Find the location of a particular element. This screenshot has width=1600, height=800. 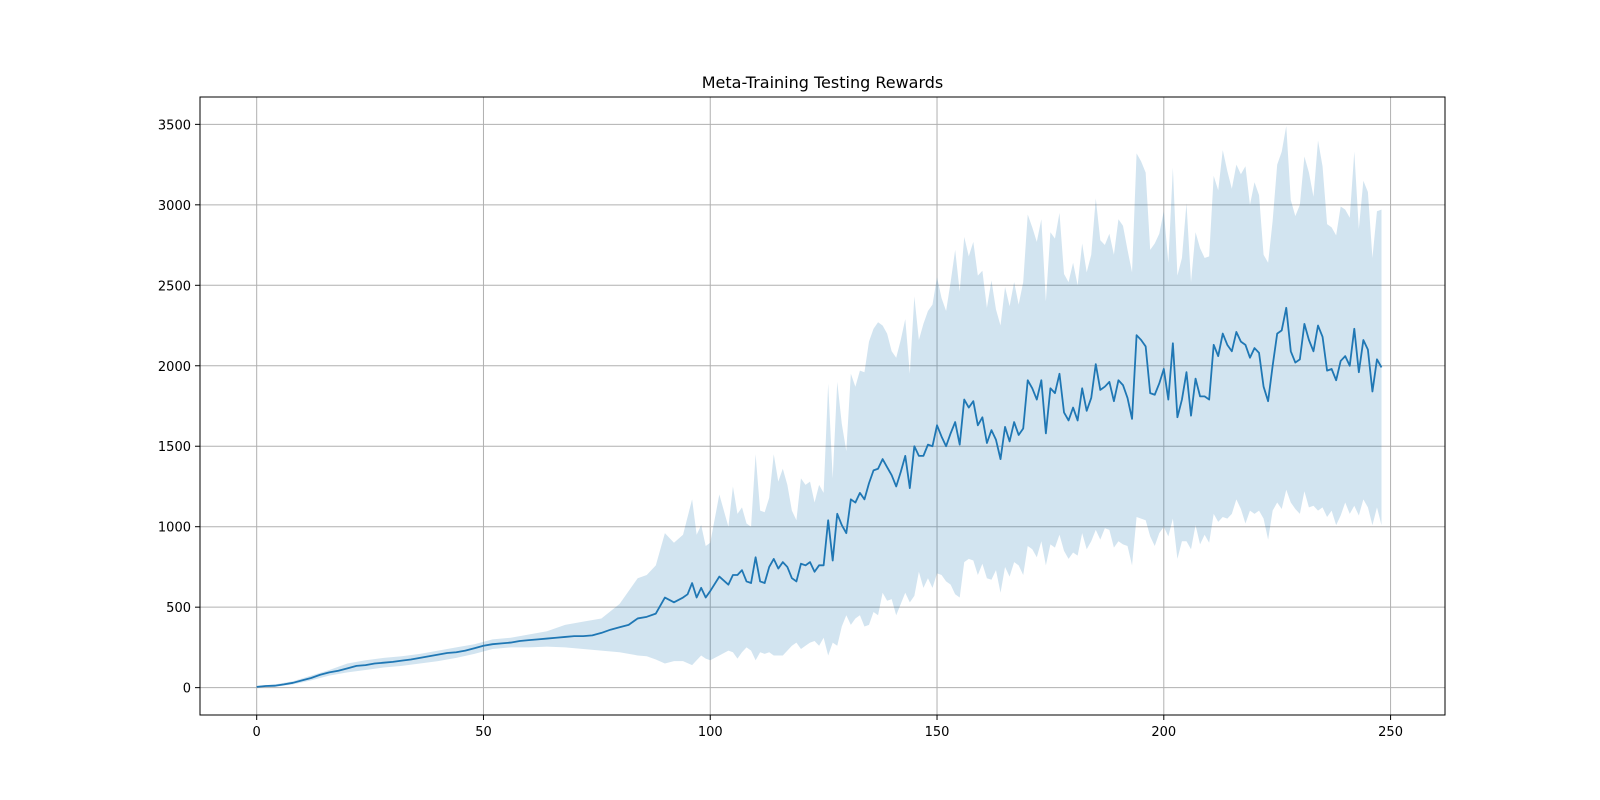

y-tick-label: 1000 is located at coordinates (174, 528).